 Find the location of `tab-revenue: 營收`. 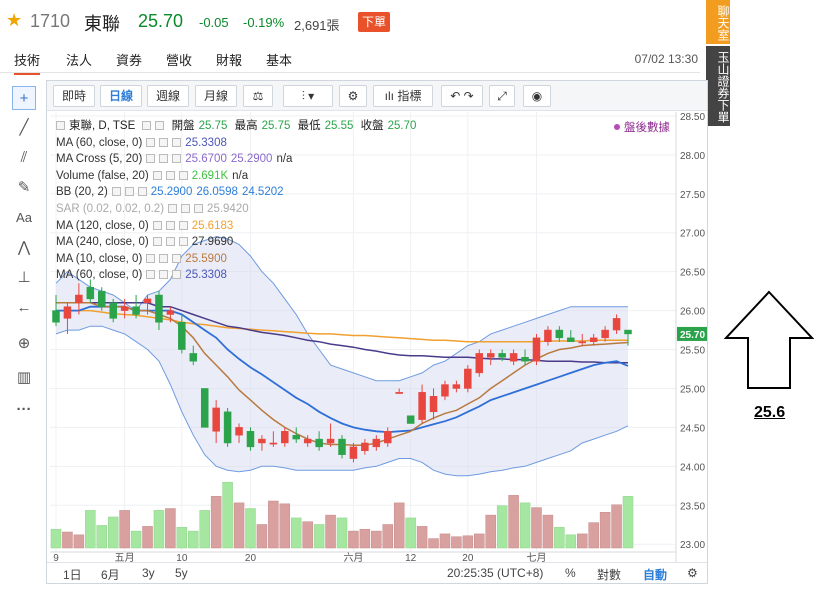

tab-revenue: 營收 is located at coordinates (179, 60).